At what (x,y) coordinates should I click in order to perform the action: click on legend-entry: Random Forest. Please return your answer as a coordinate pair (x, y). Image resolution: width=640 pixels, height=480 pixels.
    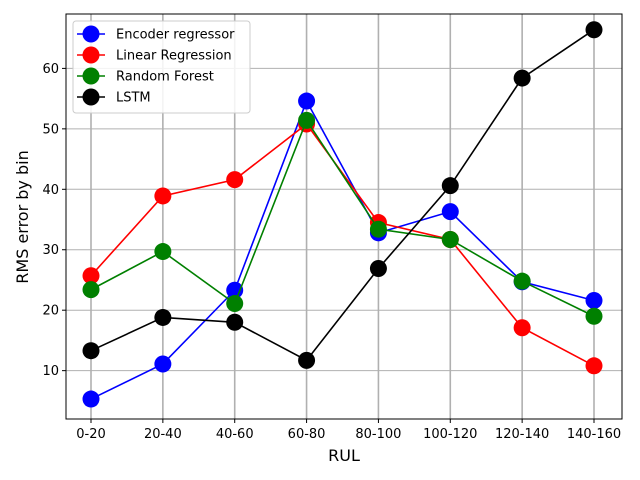
    Looking at the image, I should click on (145, 76).